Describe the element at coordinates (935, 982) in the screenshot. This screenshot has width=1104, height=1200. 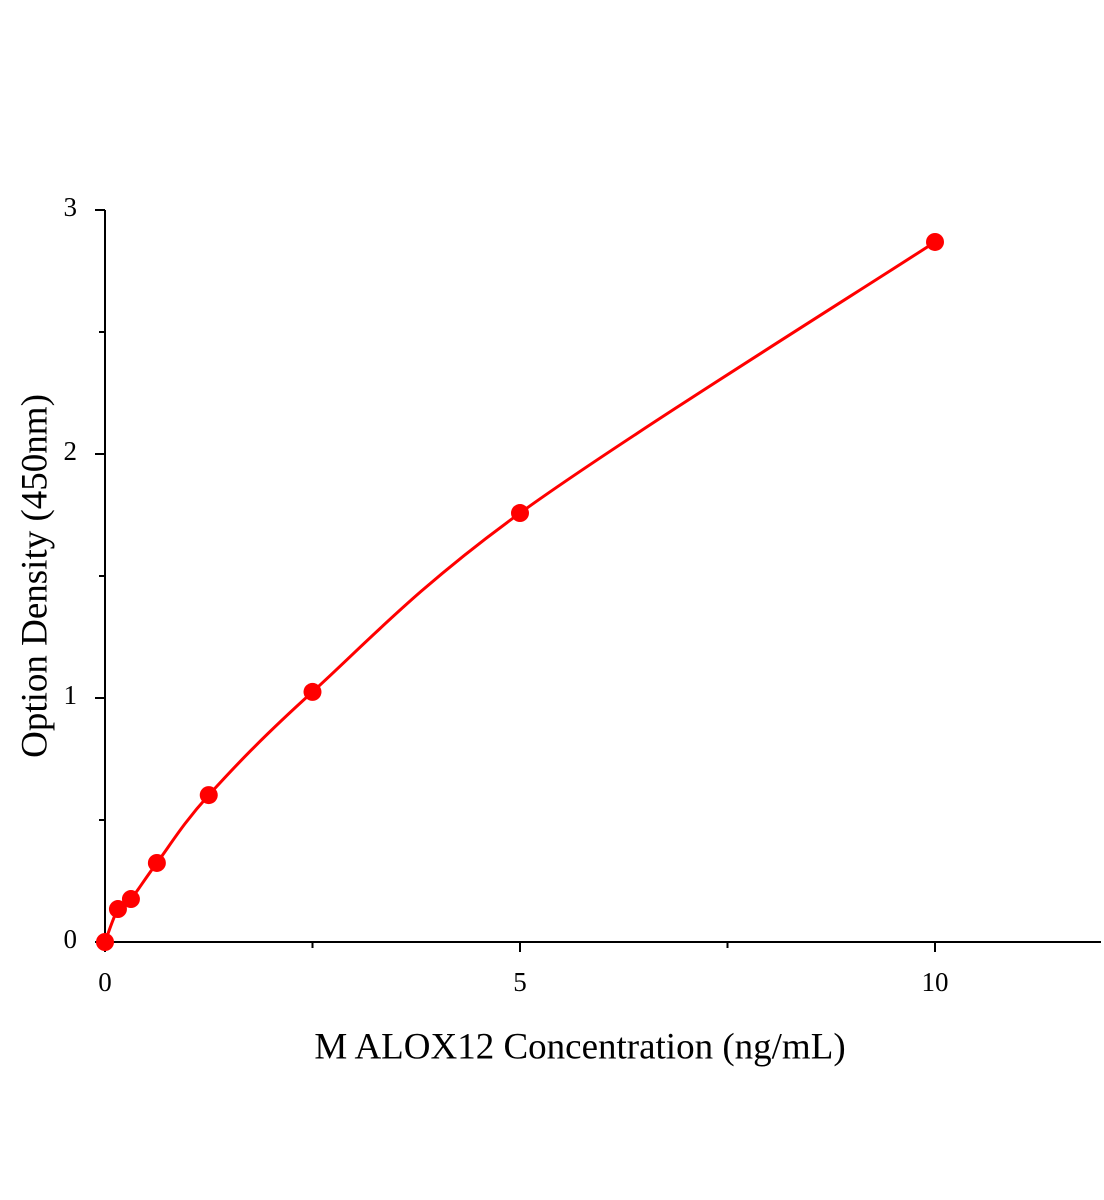
I see `x-tick-label: 10` at that location.